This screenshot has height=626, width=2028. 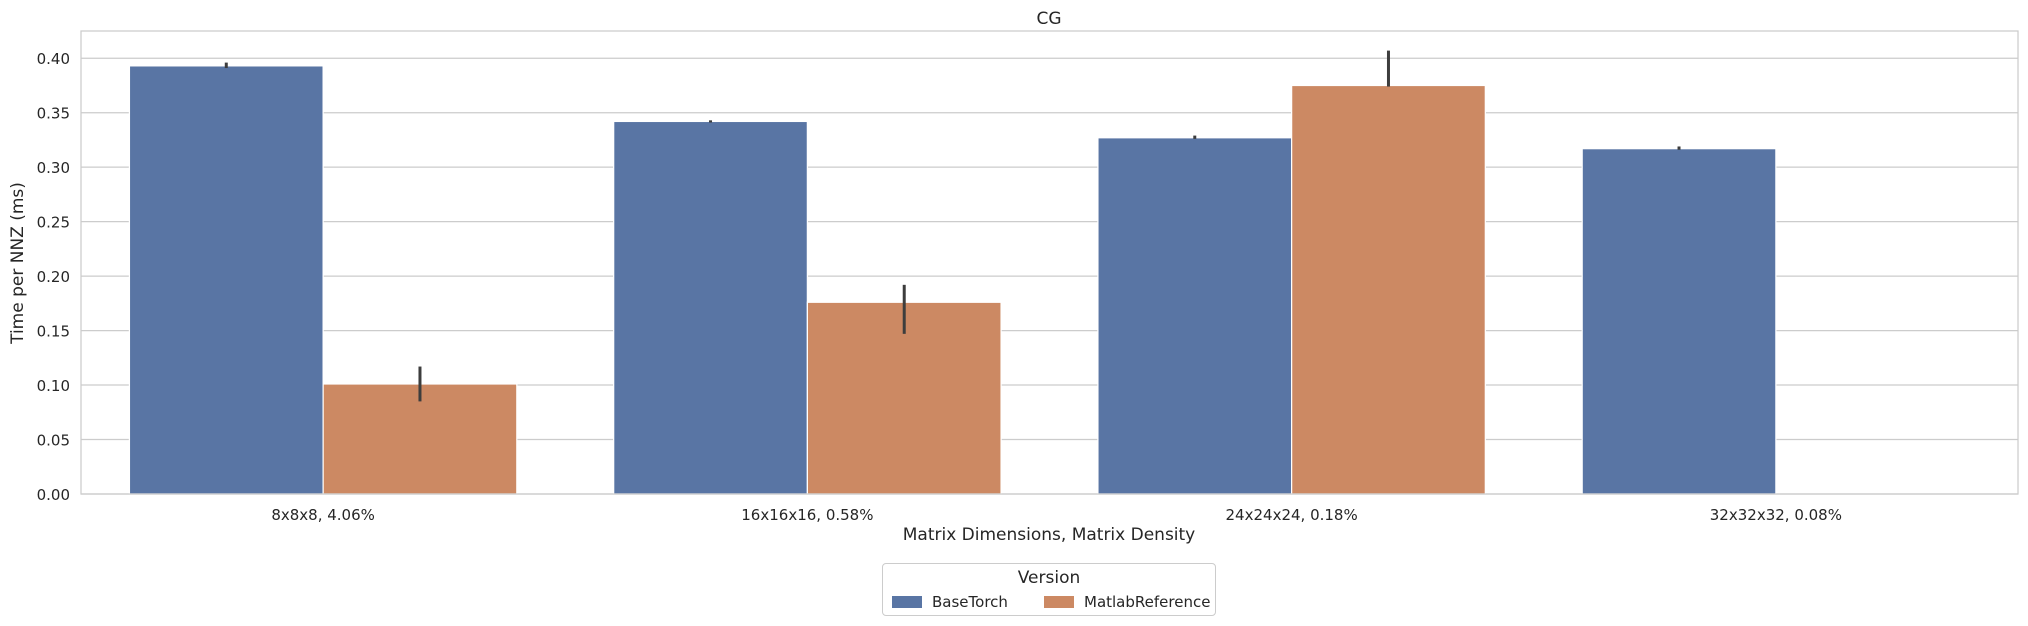 What do you see at coordinates (53, 59) in the screenshot?
I see `y-tick-label: 0.40` at bounding box center [53, 59].